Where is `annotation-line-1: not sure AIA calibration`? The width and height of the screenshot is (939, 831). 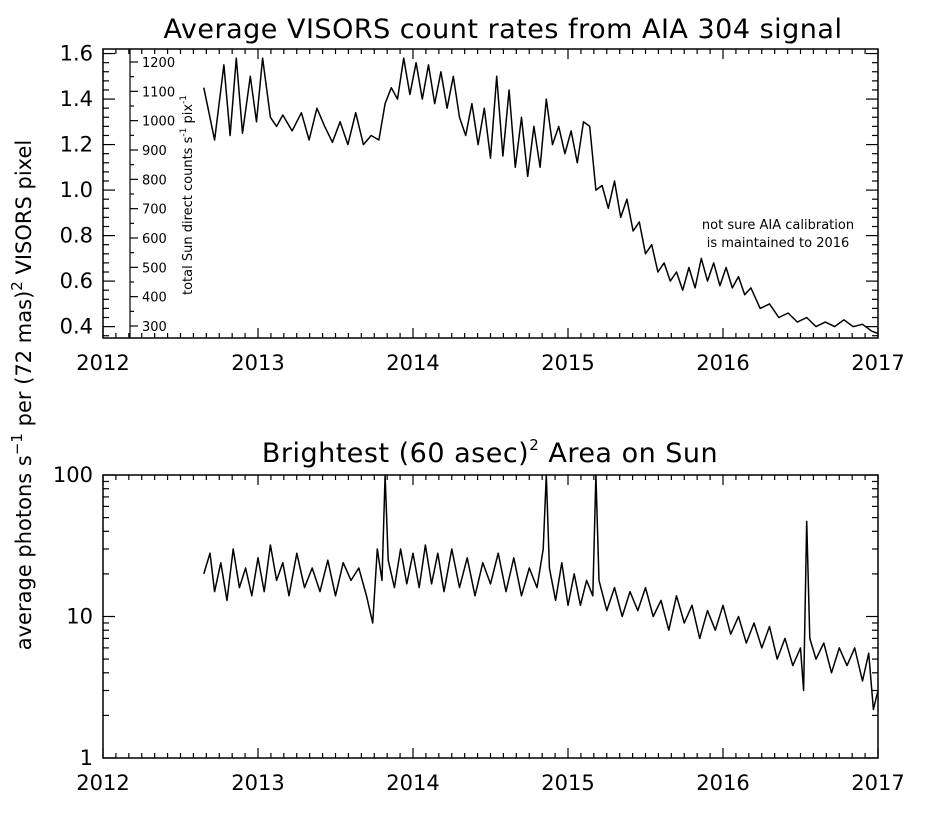 annotation-line-1: not sure AIA calibration is located at coordinates (778, 225).